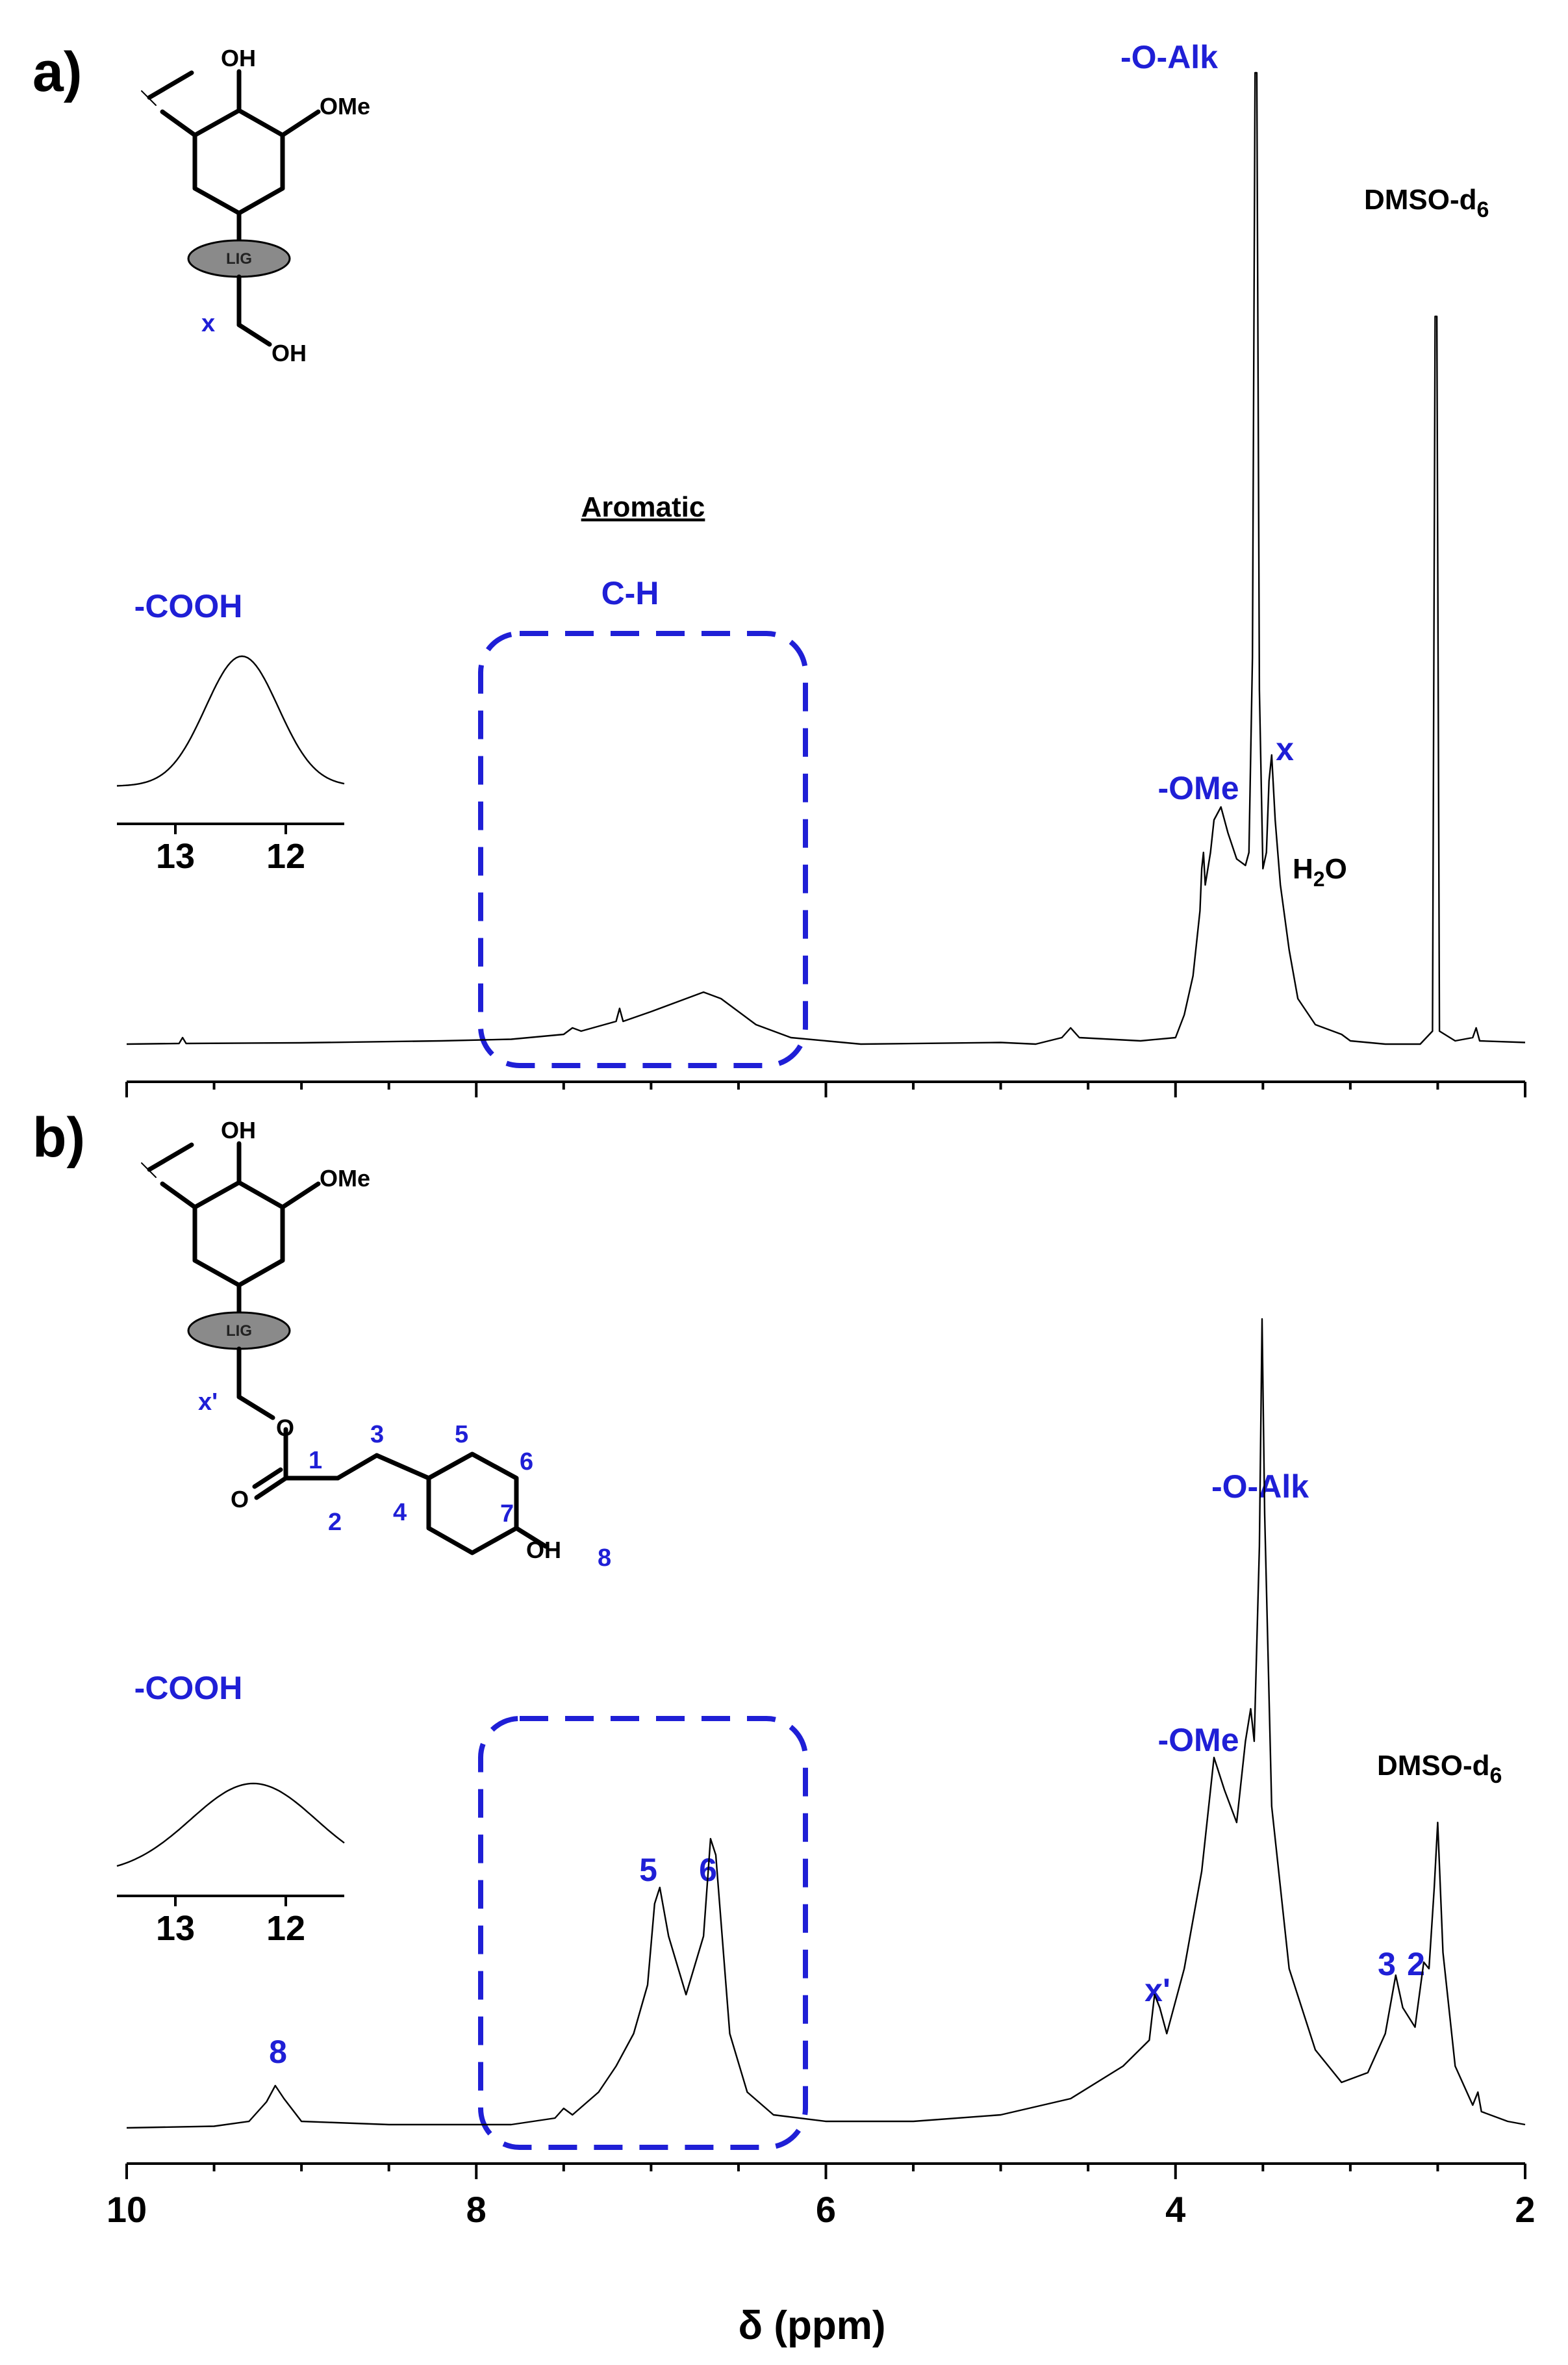 The image size is (1568, 2365). What do you see at coordinates (57, 72) in the screenshot?
I see `panel-label-a: a)` at bounding box center [57, 72].